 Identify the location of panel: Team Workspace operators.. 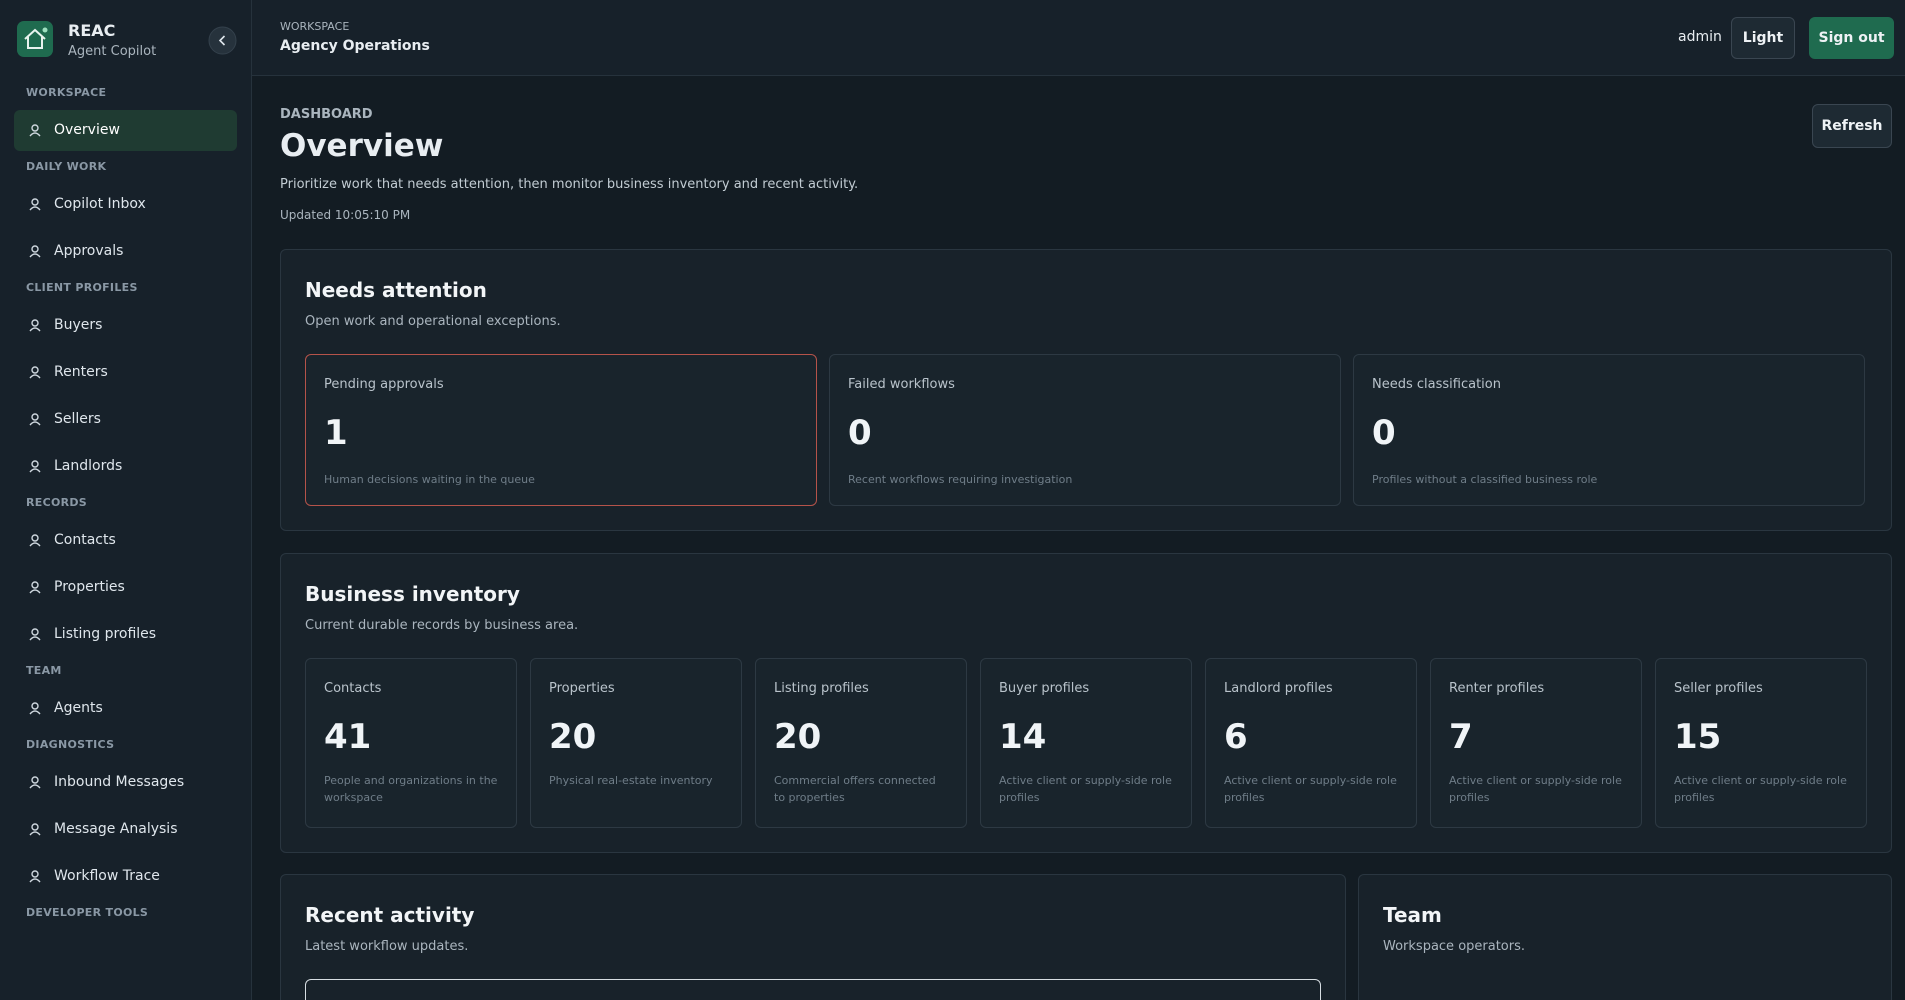
(1625, 937).